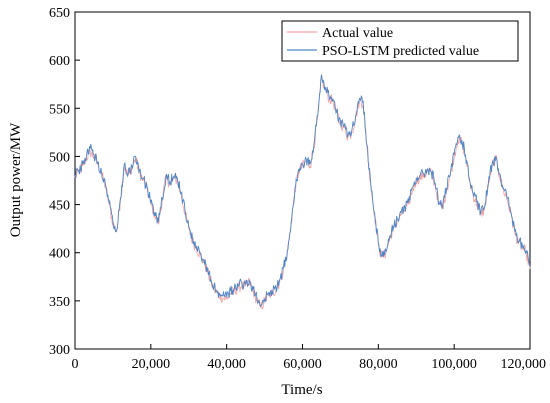  What do you see at coordinates (59, 13) in the screenshot?
I see `y-tick-label: 650` at bounding box center [59, 13].